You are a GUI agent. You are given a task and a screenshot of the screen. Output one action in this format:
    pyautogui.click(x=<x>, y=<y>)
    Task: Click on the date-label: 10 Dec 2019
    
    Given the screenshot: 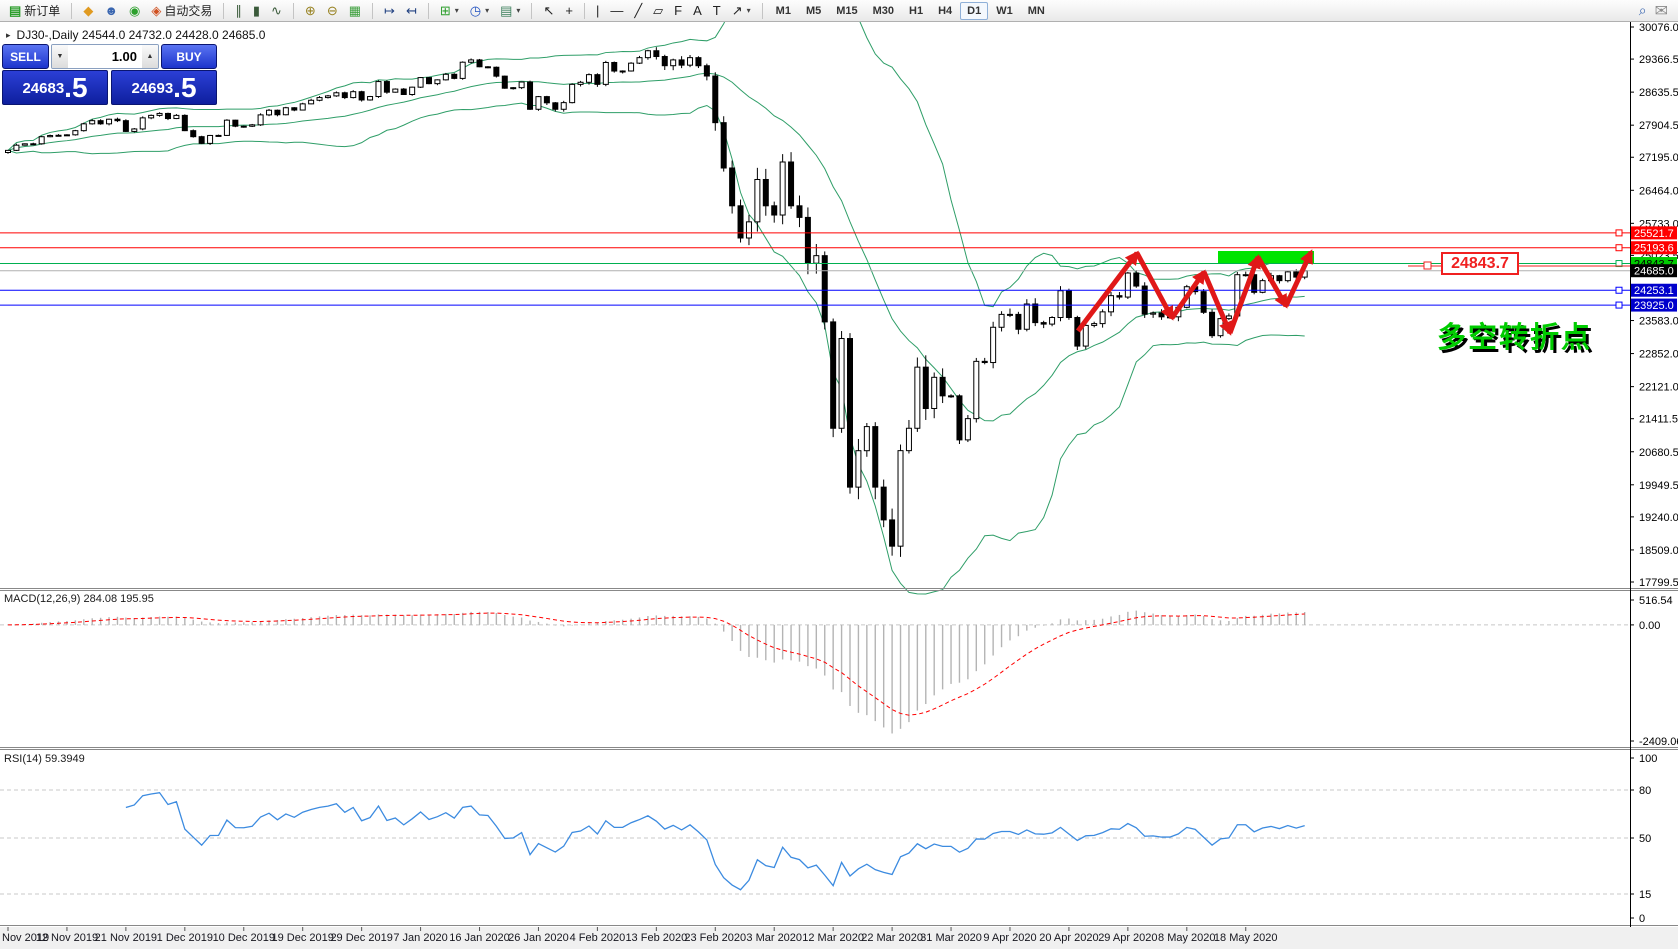 What is the action you would take?
    pyautogui.click(x=244, y=938)
    